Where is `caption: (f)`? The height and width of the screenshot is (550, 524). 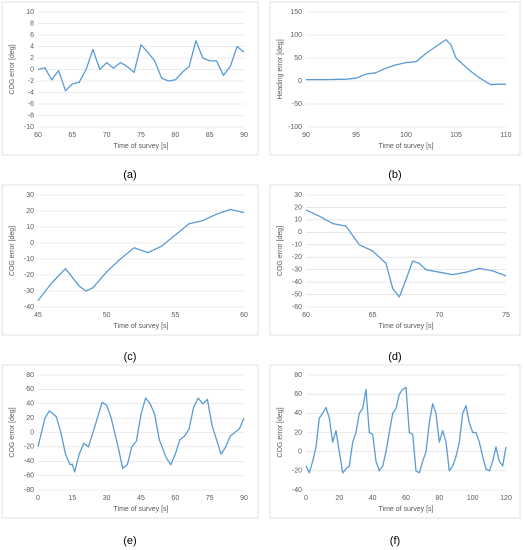
caption: (f) is located at coordinates (395, 541).